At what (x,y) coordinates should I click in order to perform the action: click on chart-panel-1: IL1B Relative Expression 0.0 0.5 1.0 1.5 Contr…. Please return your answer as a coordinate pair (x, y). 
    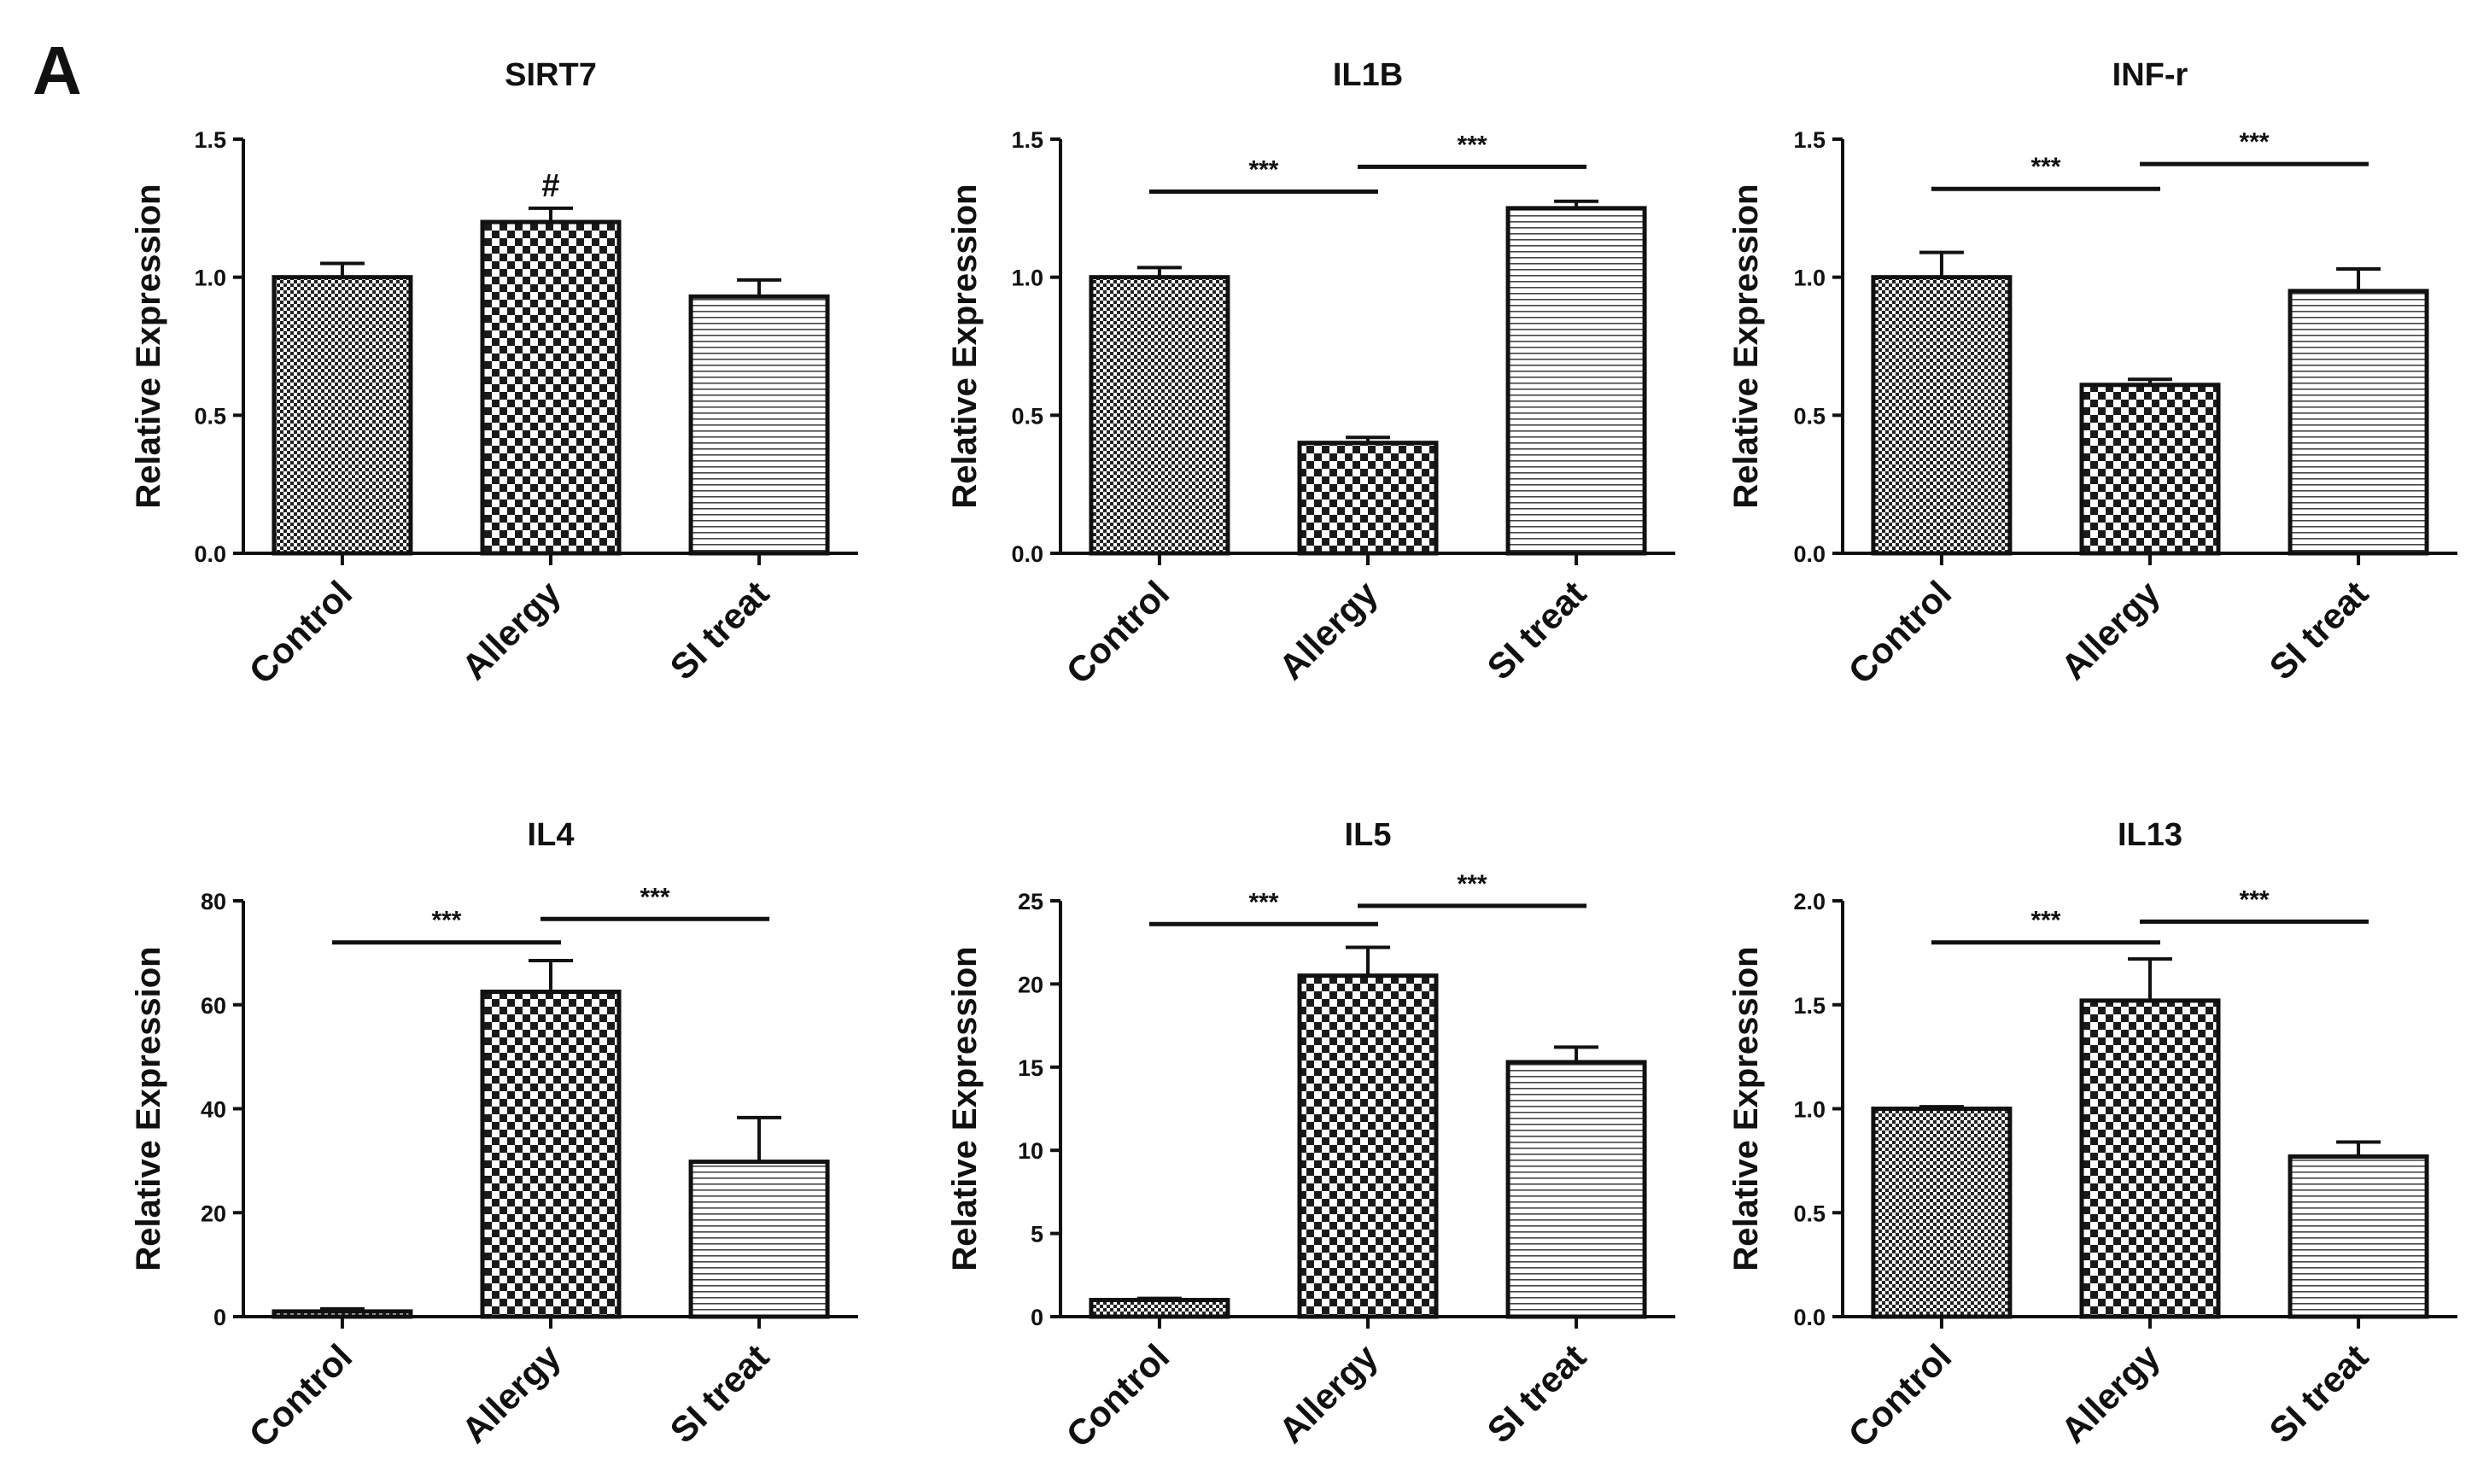
    Looking at the image, I should click on (1310, 374).